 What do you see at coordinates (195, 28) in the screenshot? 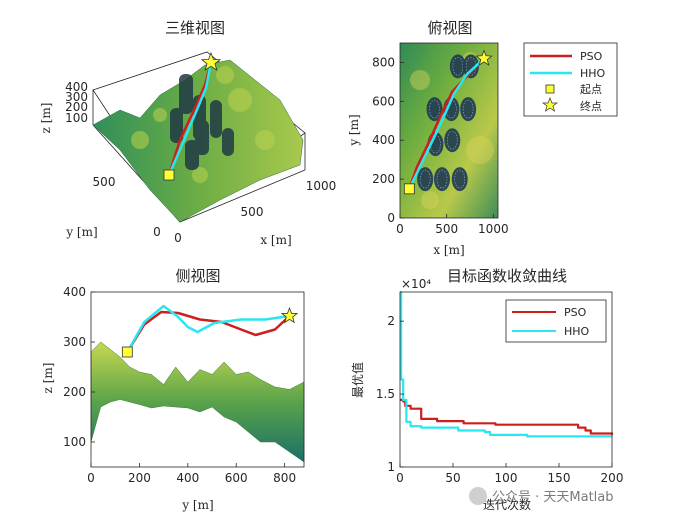
I see `title-3d: 三维视图` at bounding box center [195, 28].